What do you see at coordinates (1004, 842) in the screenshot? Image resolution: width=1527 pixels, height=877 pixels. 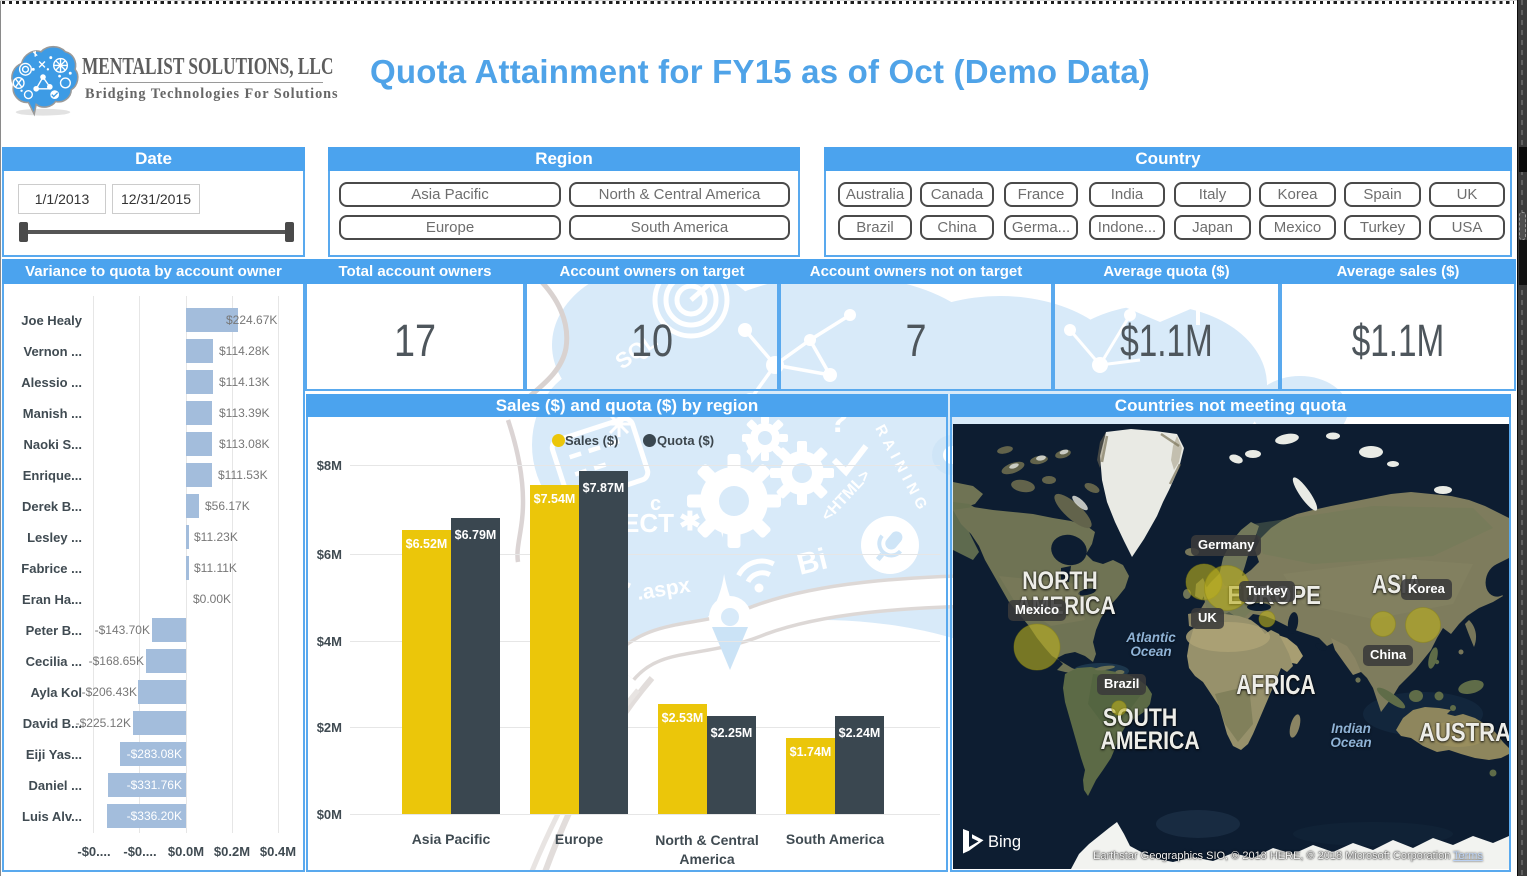 I see `svg-text: Bing` at bounding box center [1004, 842].